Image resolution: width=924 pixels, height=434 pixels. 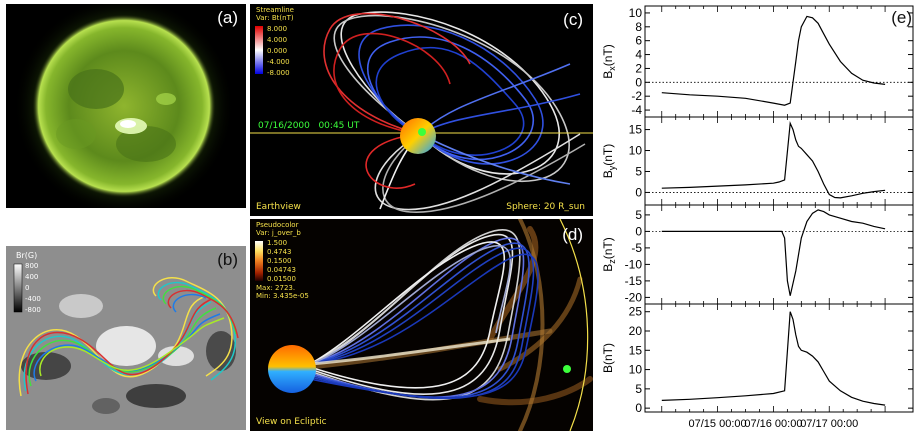 I want to click on ecliptic-legend-min: Min: 3.435e-05, so click(x=282, y=296).